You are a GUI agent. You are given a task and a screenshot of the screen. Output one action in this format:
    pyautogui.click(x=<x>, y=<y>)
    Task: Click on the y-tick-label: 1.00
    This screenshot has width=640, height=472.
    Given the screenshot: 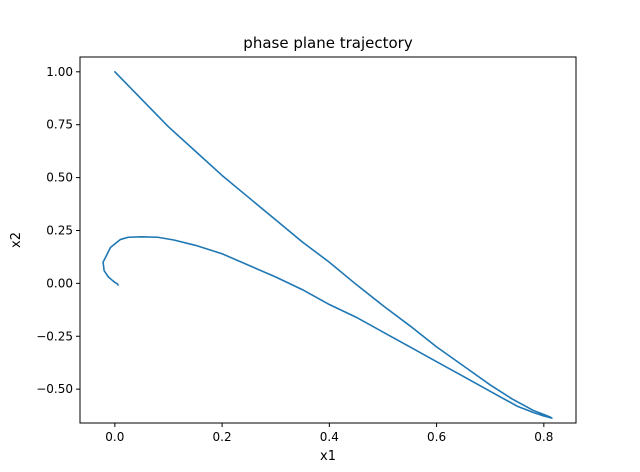 What is the action you would take?
    pyautogui.click(x=59, y=72)
    